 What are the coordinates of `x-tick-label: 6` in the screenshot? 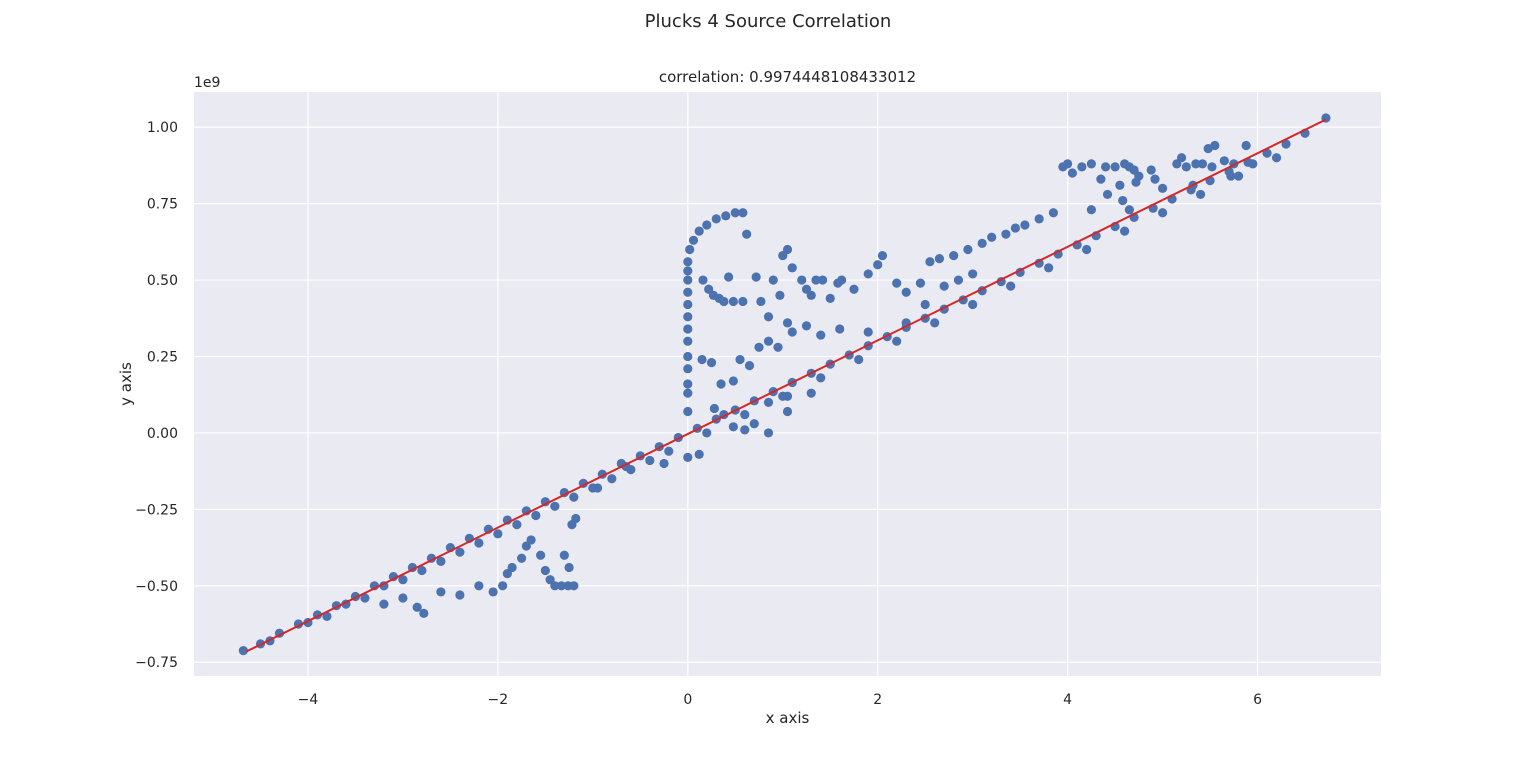 It's located at (1257, 700).